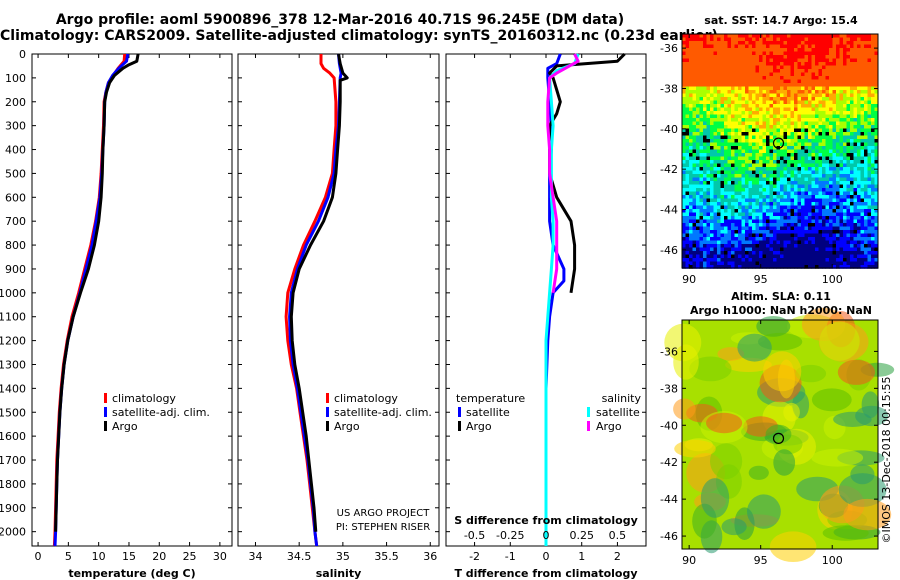  I want to click on map-lat-label-sst: -36, so click(669, 48).